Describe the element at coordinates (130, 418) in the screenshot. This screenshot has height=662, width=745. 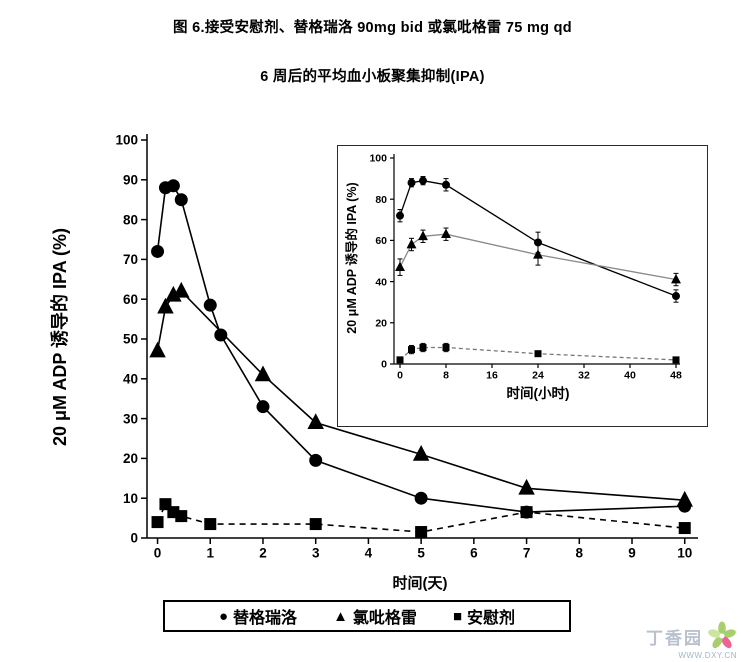
I see `svg-text: 30` at that location.